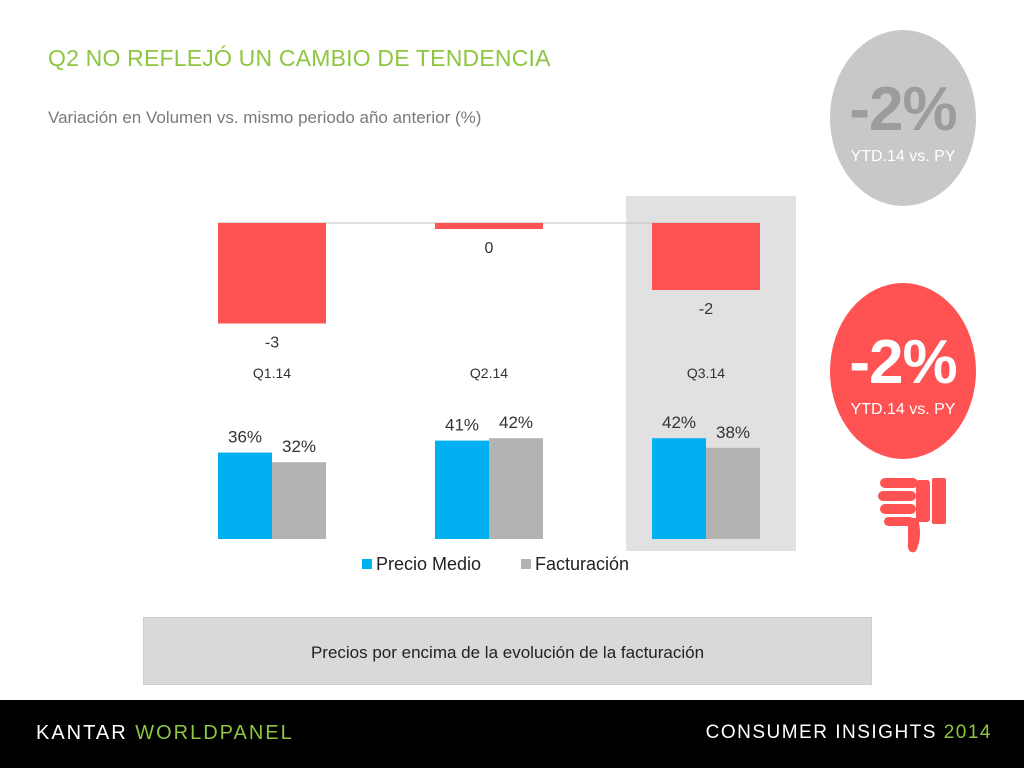 The image size is (1024, 768). I want to click on volume-data-label-2: -2, so click(706, 309).